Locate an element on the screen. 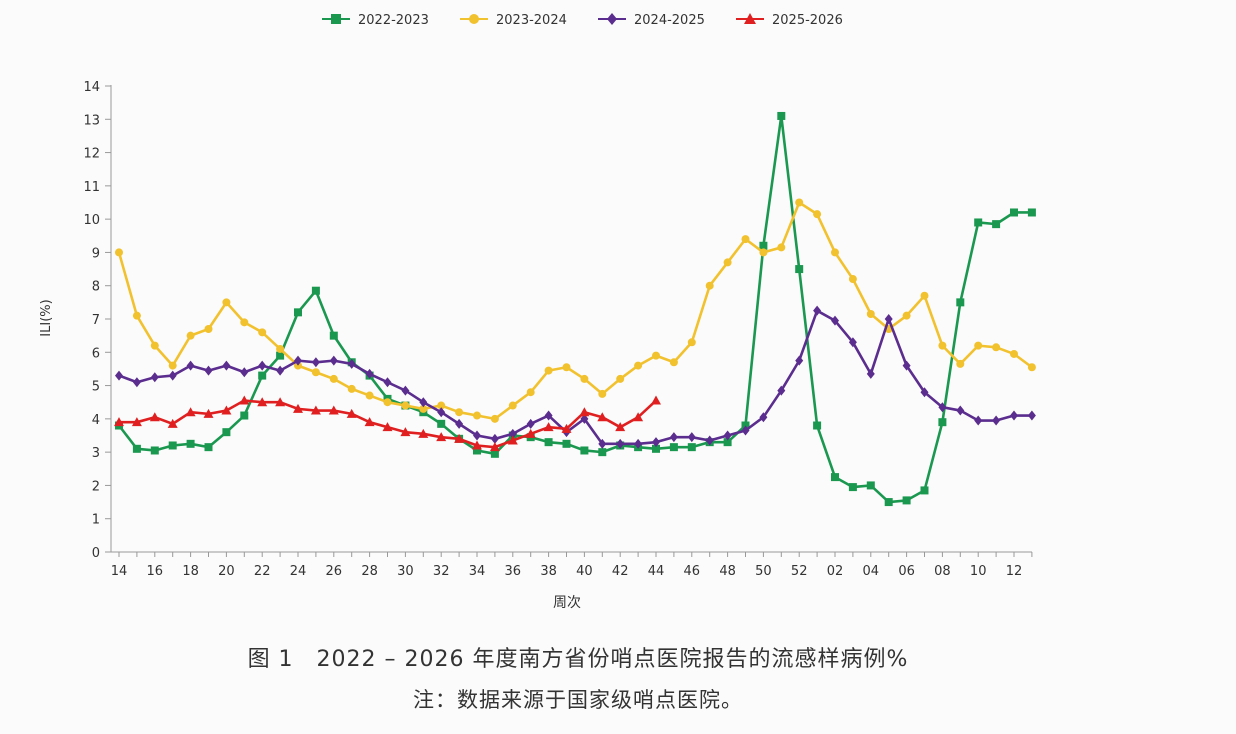 The height and width of the screenshot is (734, 1236). y-tick-label: 9 is located at coordinates (96, 253).